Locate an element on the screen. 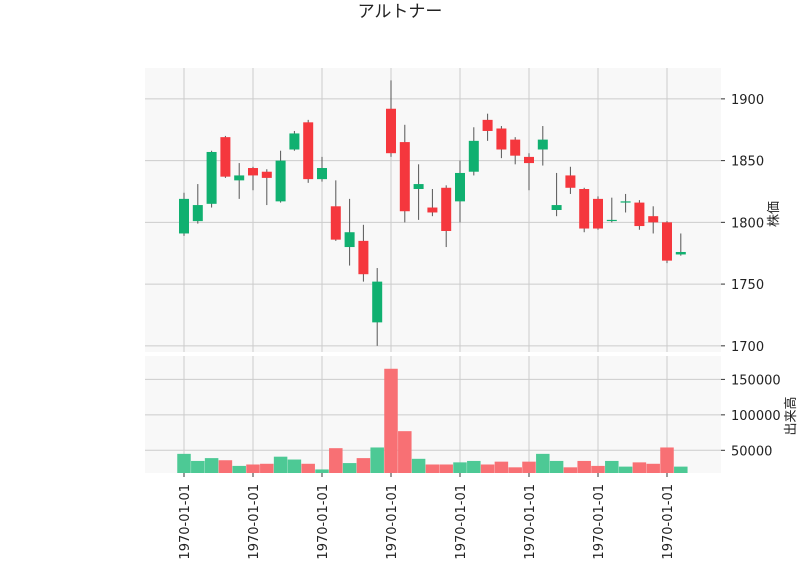 This screenshot has width=800, height=575. price-tick-label: 1750 is located at coordinates (747, 285).